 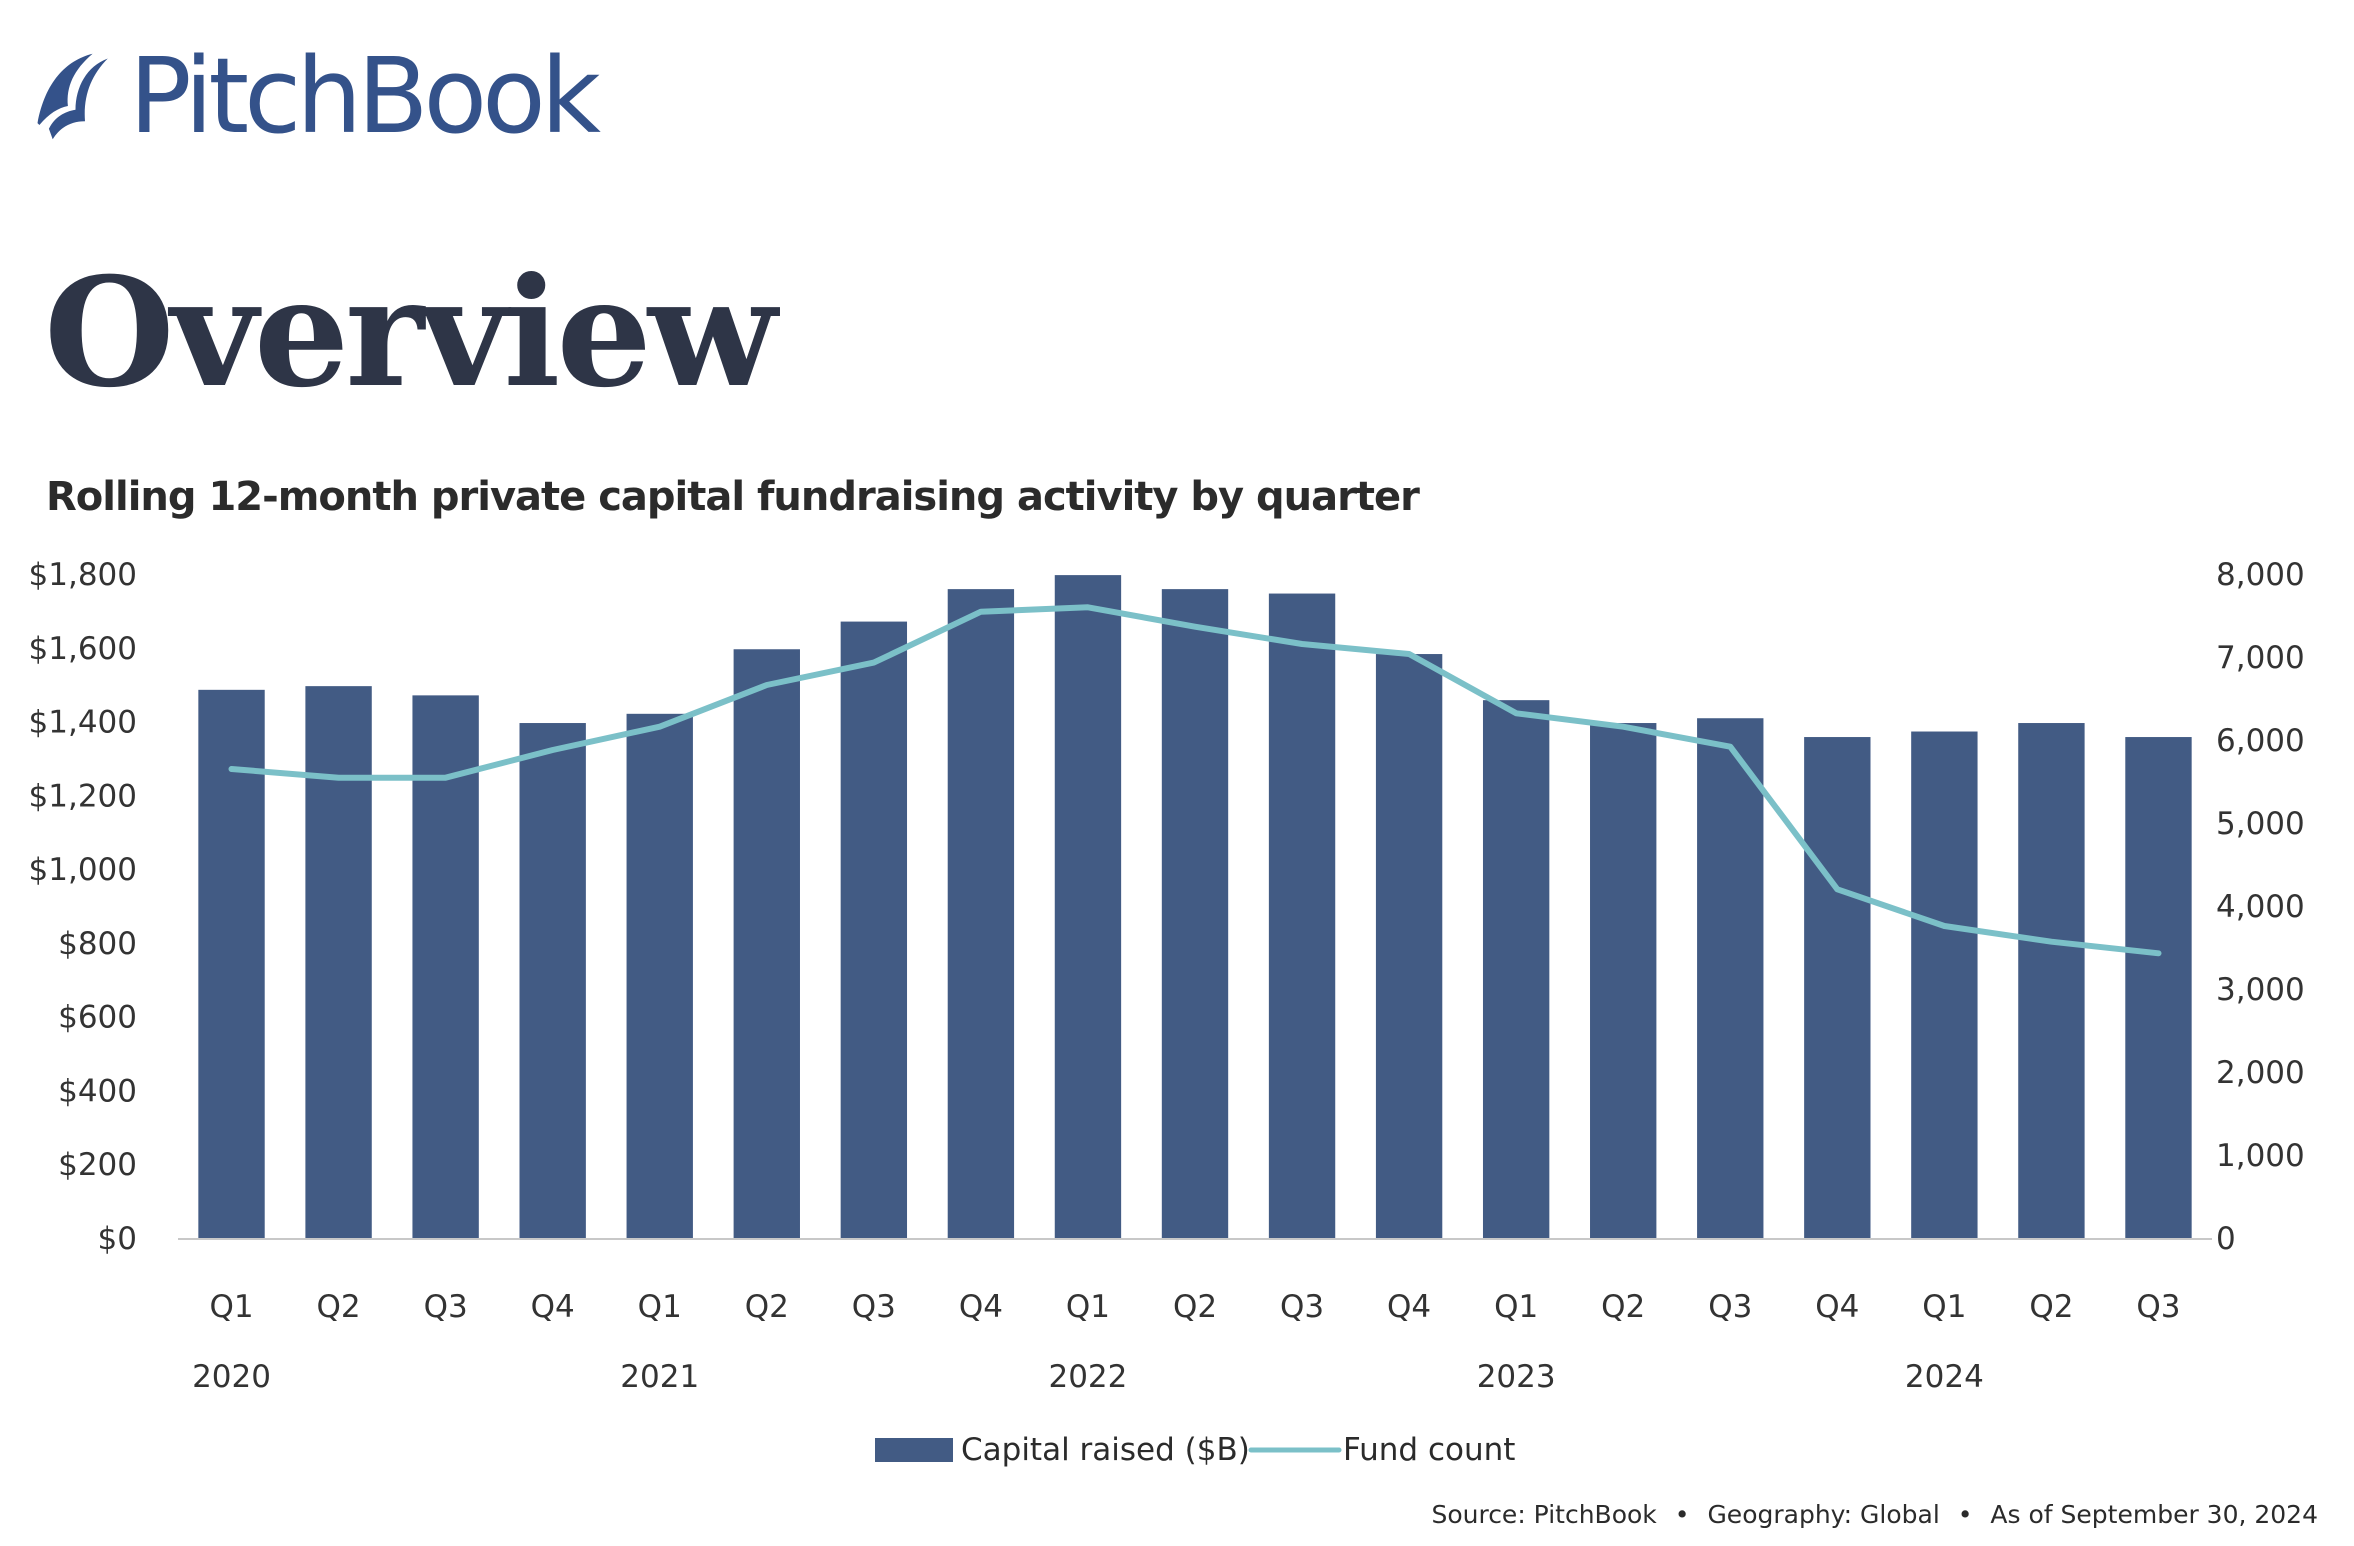 What do you see at coordinates (97, 944) in the screenshot?
I see `y-tick-label: $800` at bounding box center [97, 944].